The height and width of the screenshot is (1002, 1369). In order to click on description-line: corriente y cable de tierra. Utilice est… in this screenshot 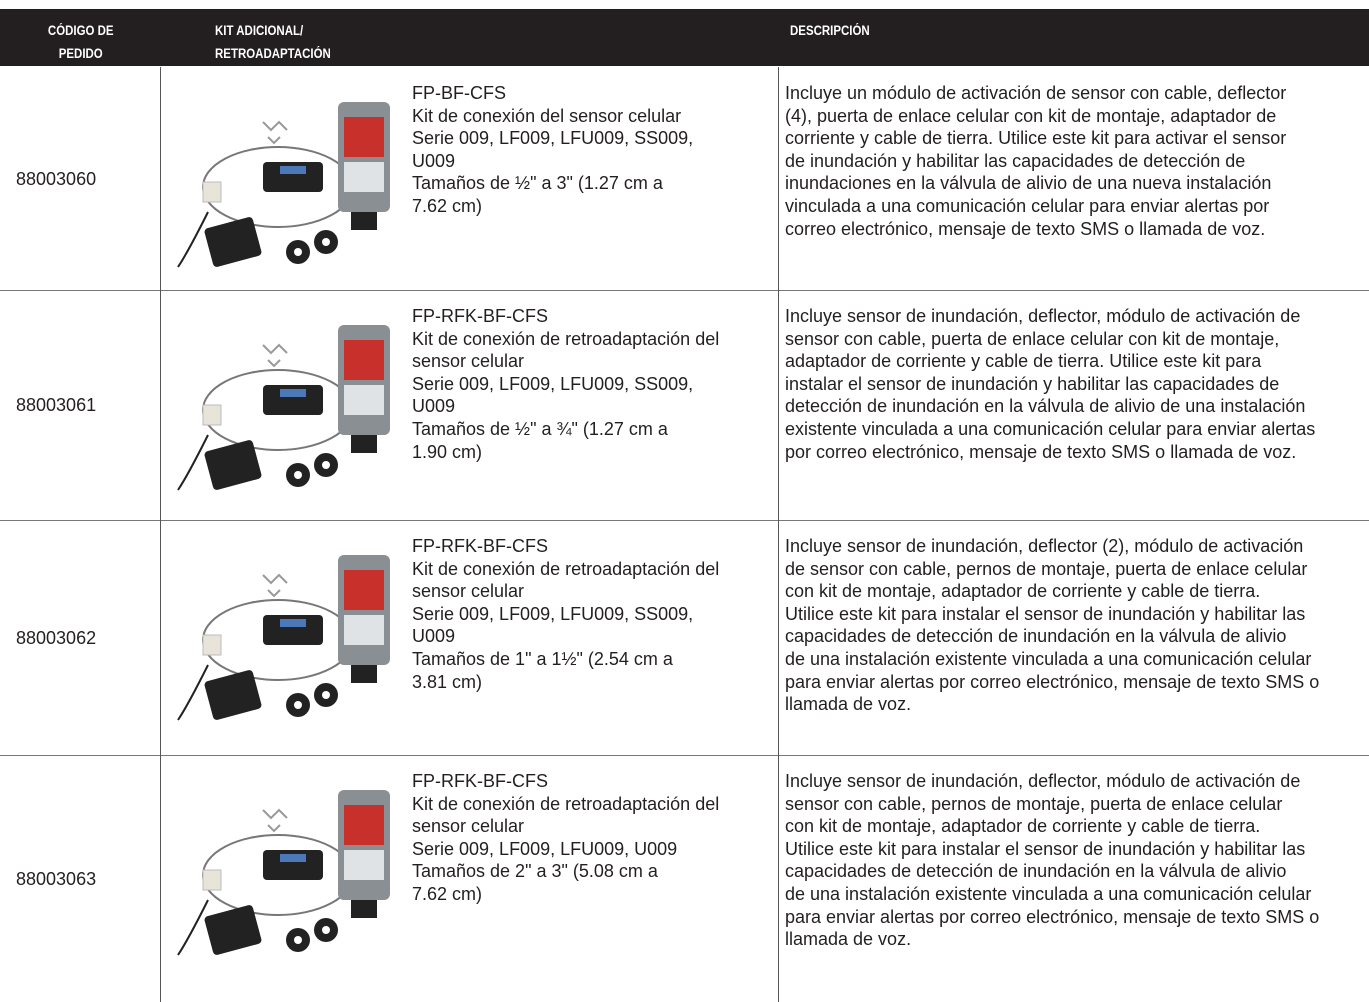, I will do `click(1036, 138)`.